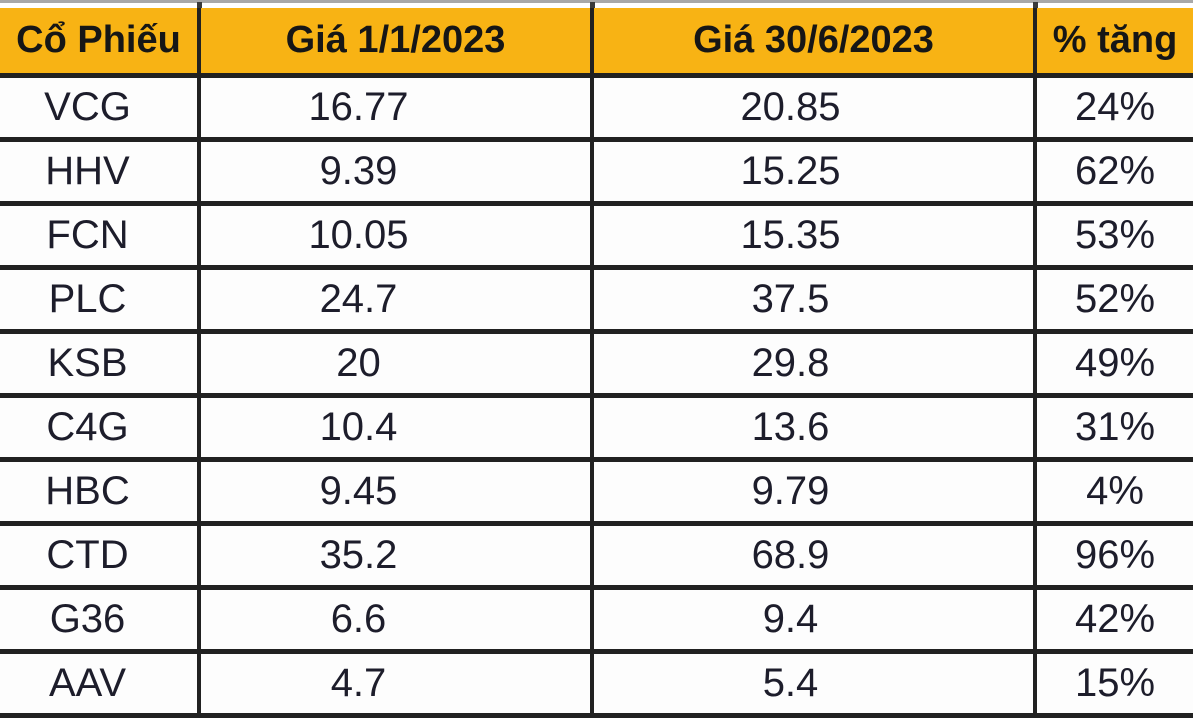 Image resolution: width=1200 pixels, height=728 pixels. What do you see at coordinates (396, 620) in the screenshot?
I see `price-jan-cell: 6.6` at bounding box center [396, 620].